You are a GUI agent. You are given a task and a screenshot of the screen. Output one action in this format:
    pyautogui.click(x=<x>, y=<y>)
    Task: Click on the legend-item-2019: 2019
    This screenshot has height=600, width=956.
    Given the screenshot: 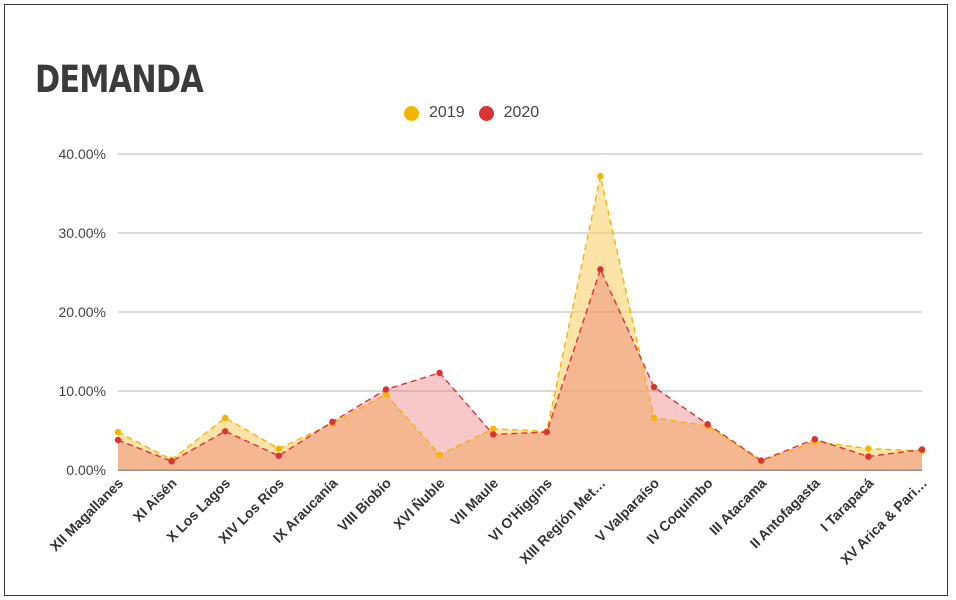 What is the action you would take?
    pyautogui.click(x=434, y=113)
    